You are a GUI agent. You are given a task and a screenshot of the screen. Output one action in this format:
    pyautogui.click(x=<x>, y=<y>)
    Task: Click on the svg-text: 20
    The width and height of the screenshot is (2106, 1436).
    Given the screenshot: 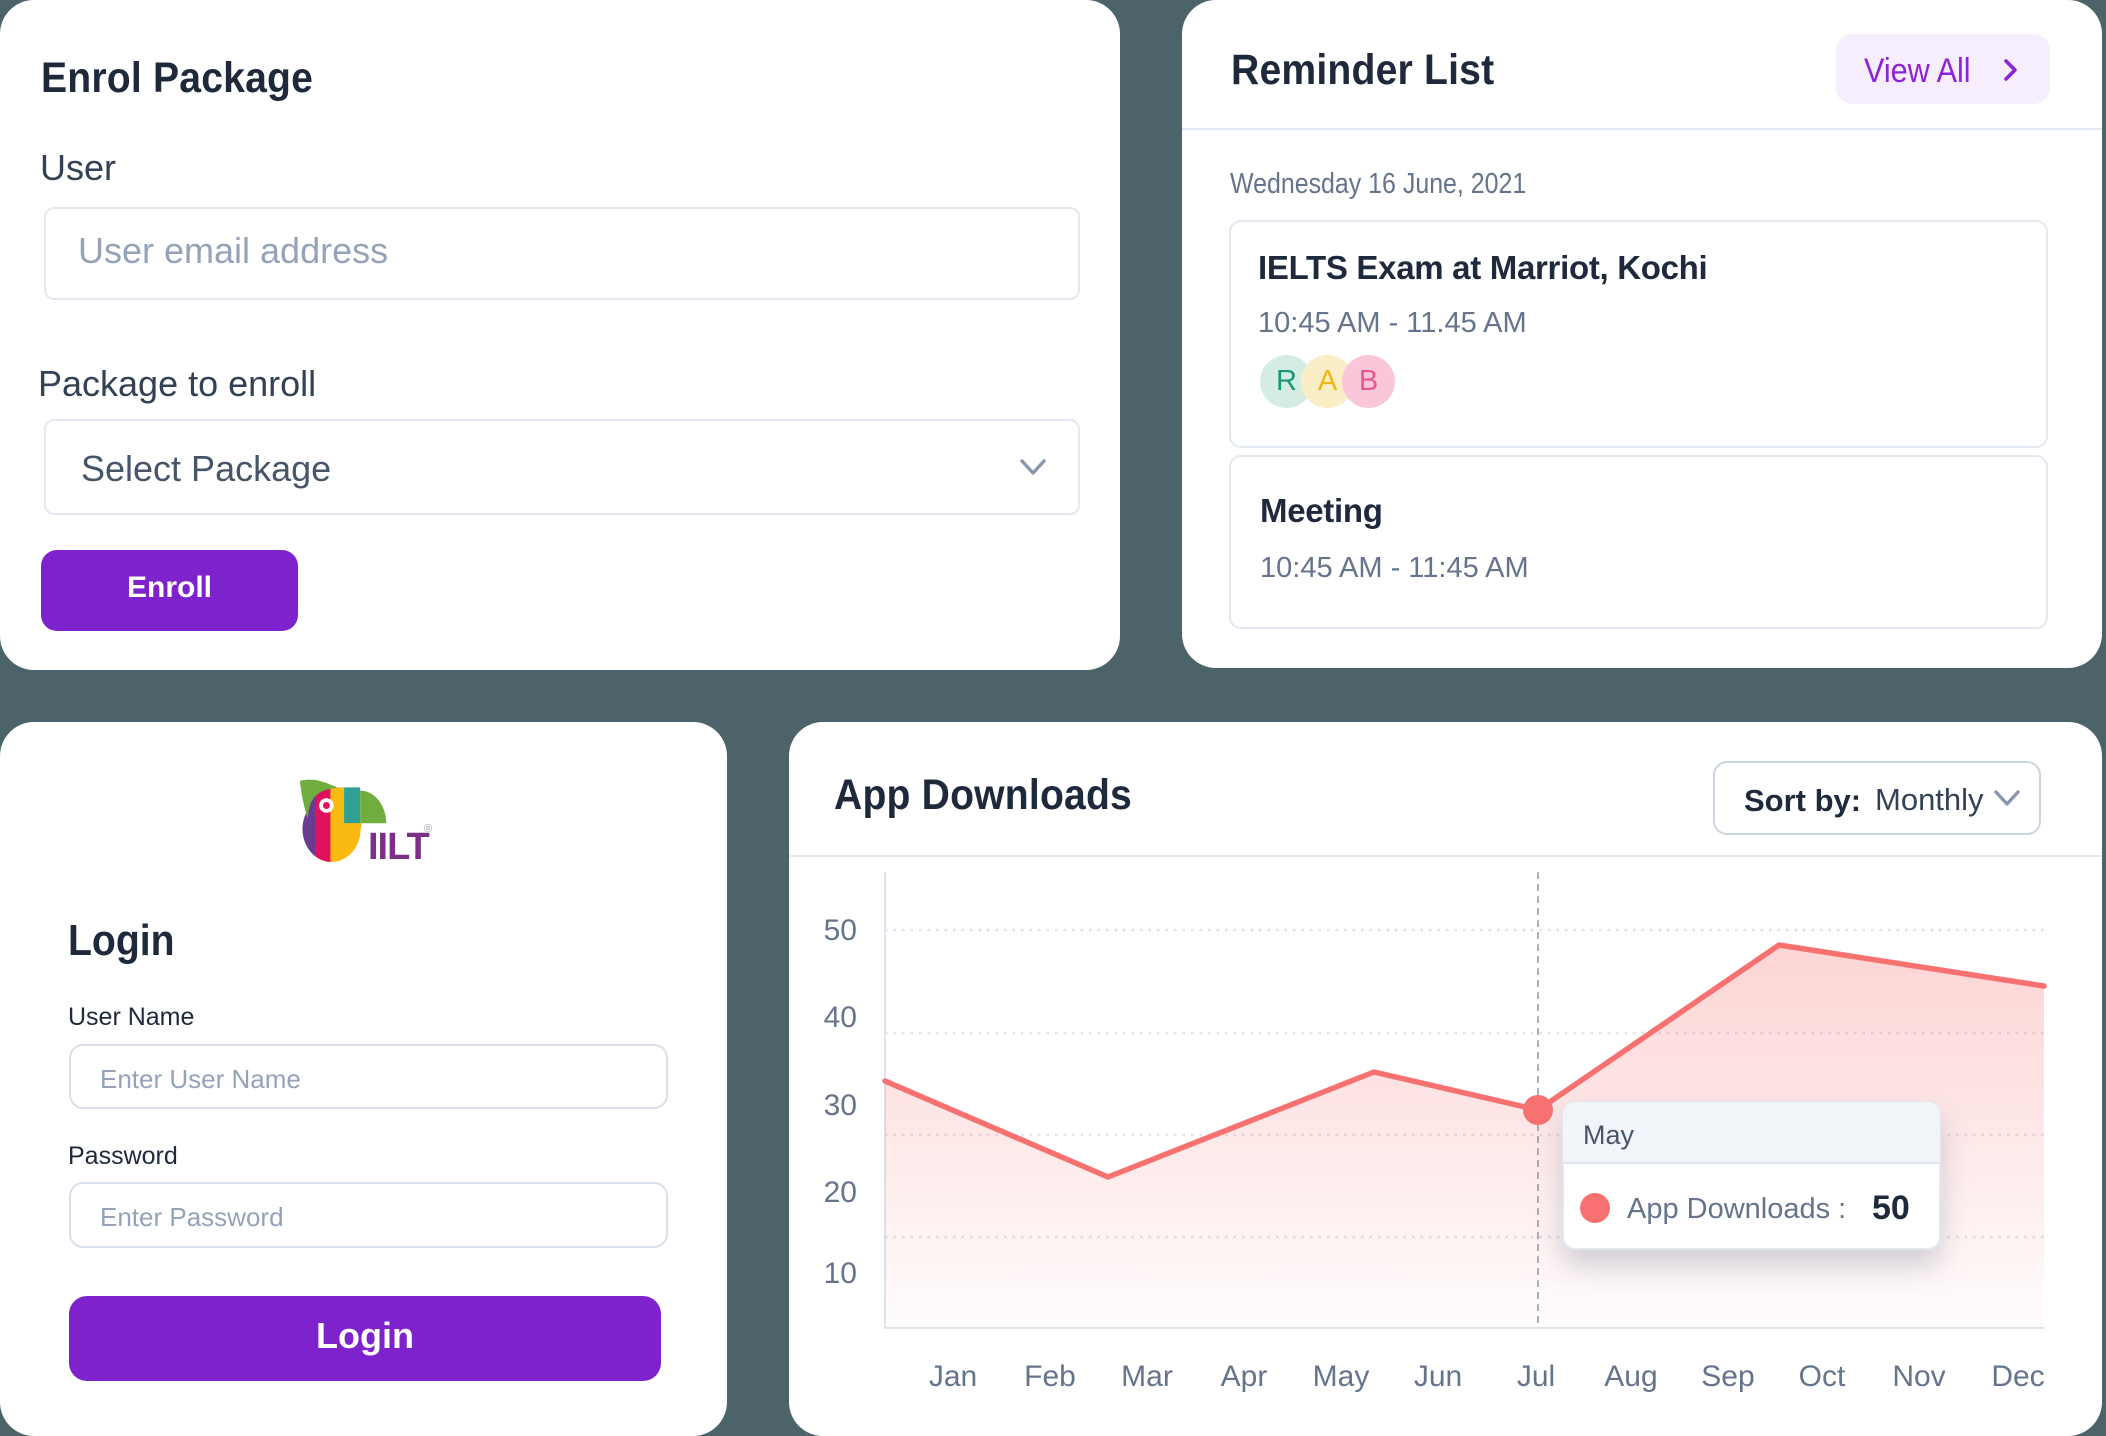 What is the action you would take?
    pyautogui.click(x=840, y=1192)
    